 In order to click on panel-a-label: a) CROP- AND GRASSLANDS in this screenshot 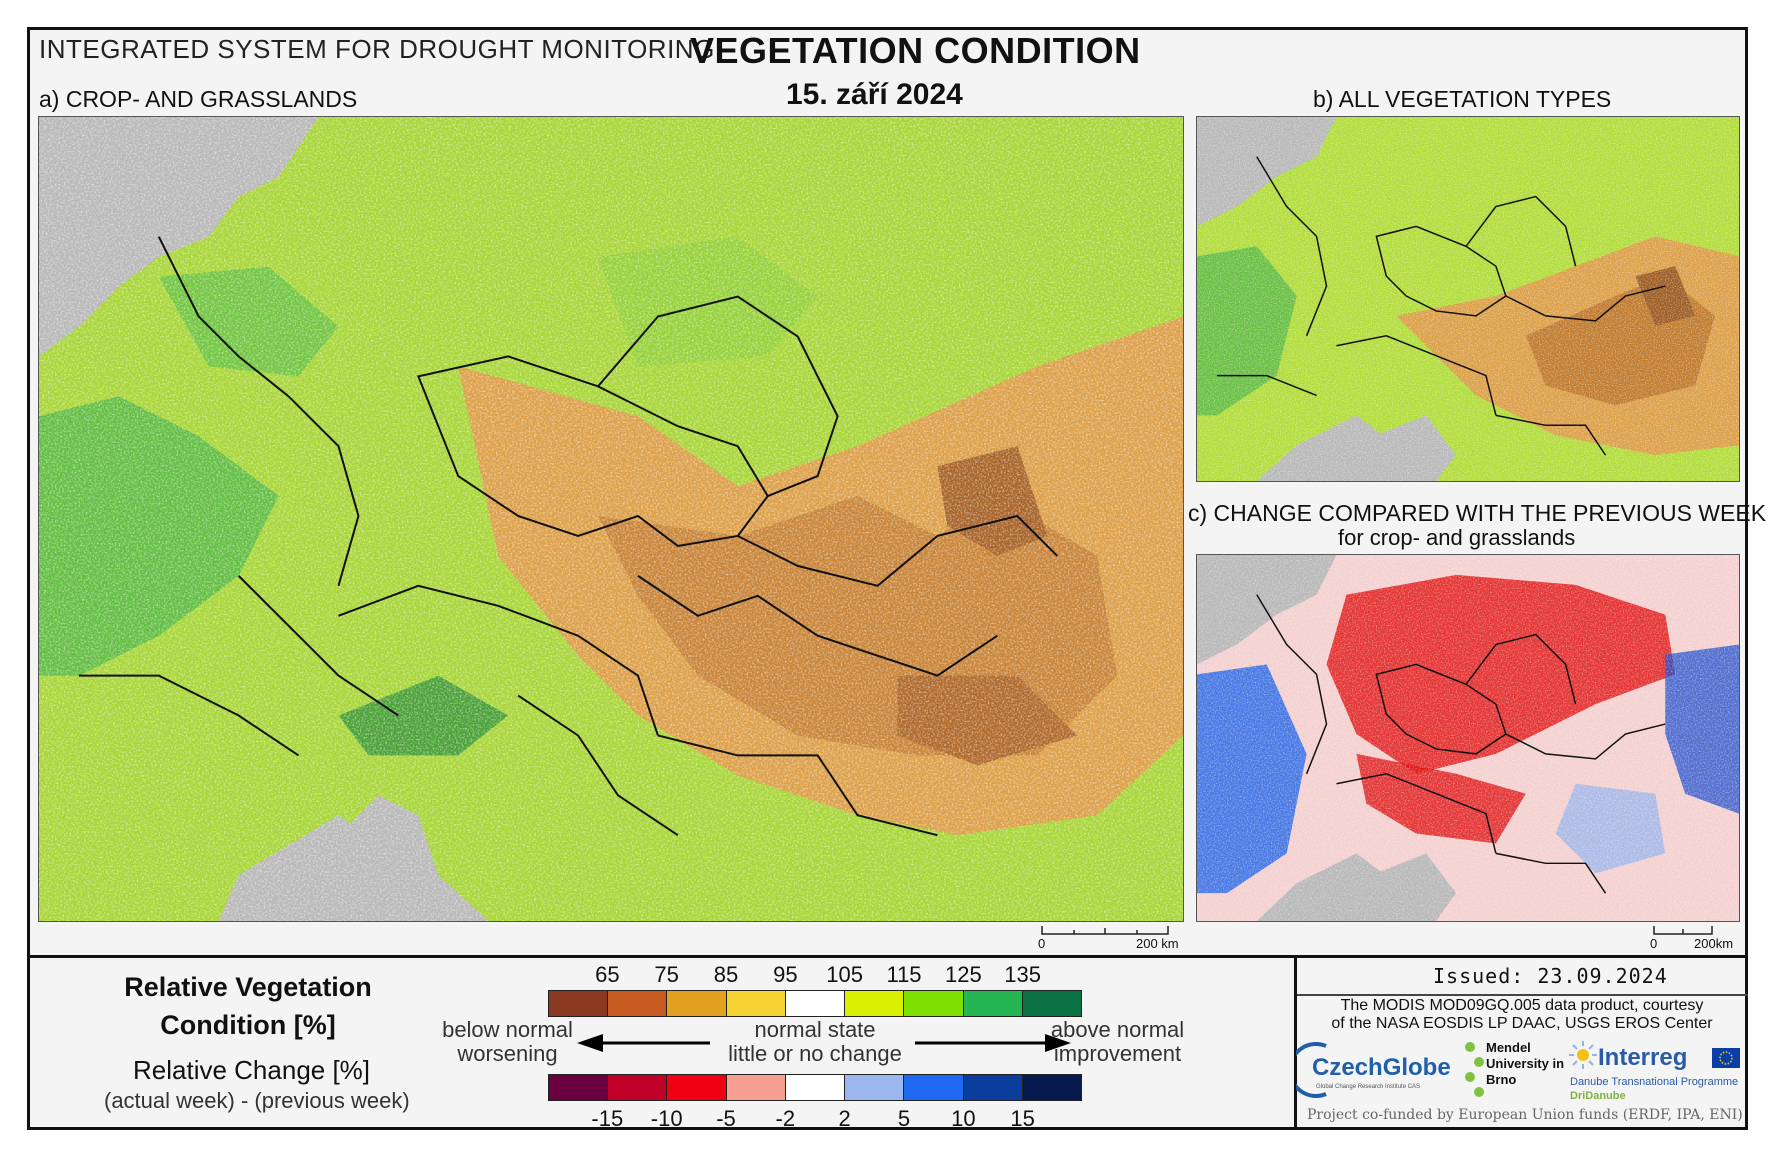, I will do `click(198, 99)`.